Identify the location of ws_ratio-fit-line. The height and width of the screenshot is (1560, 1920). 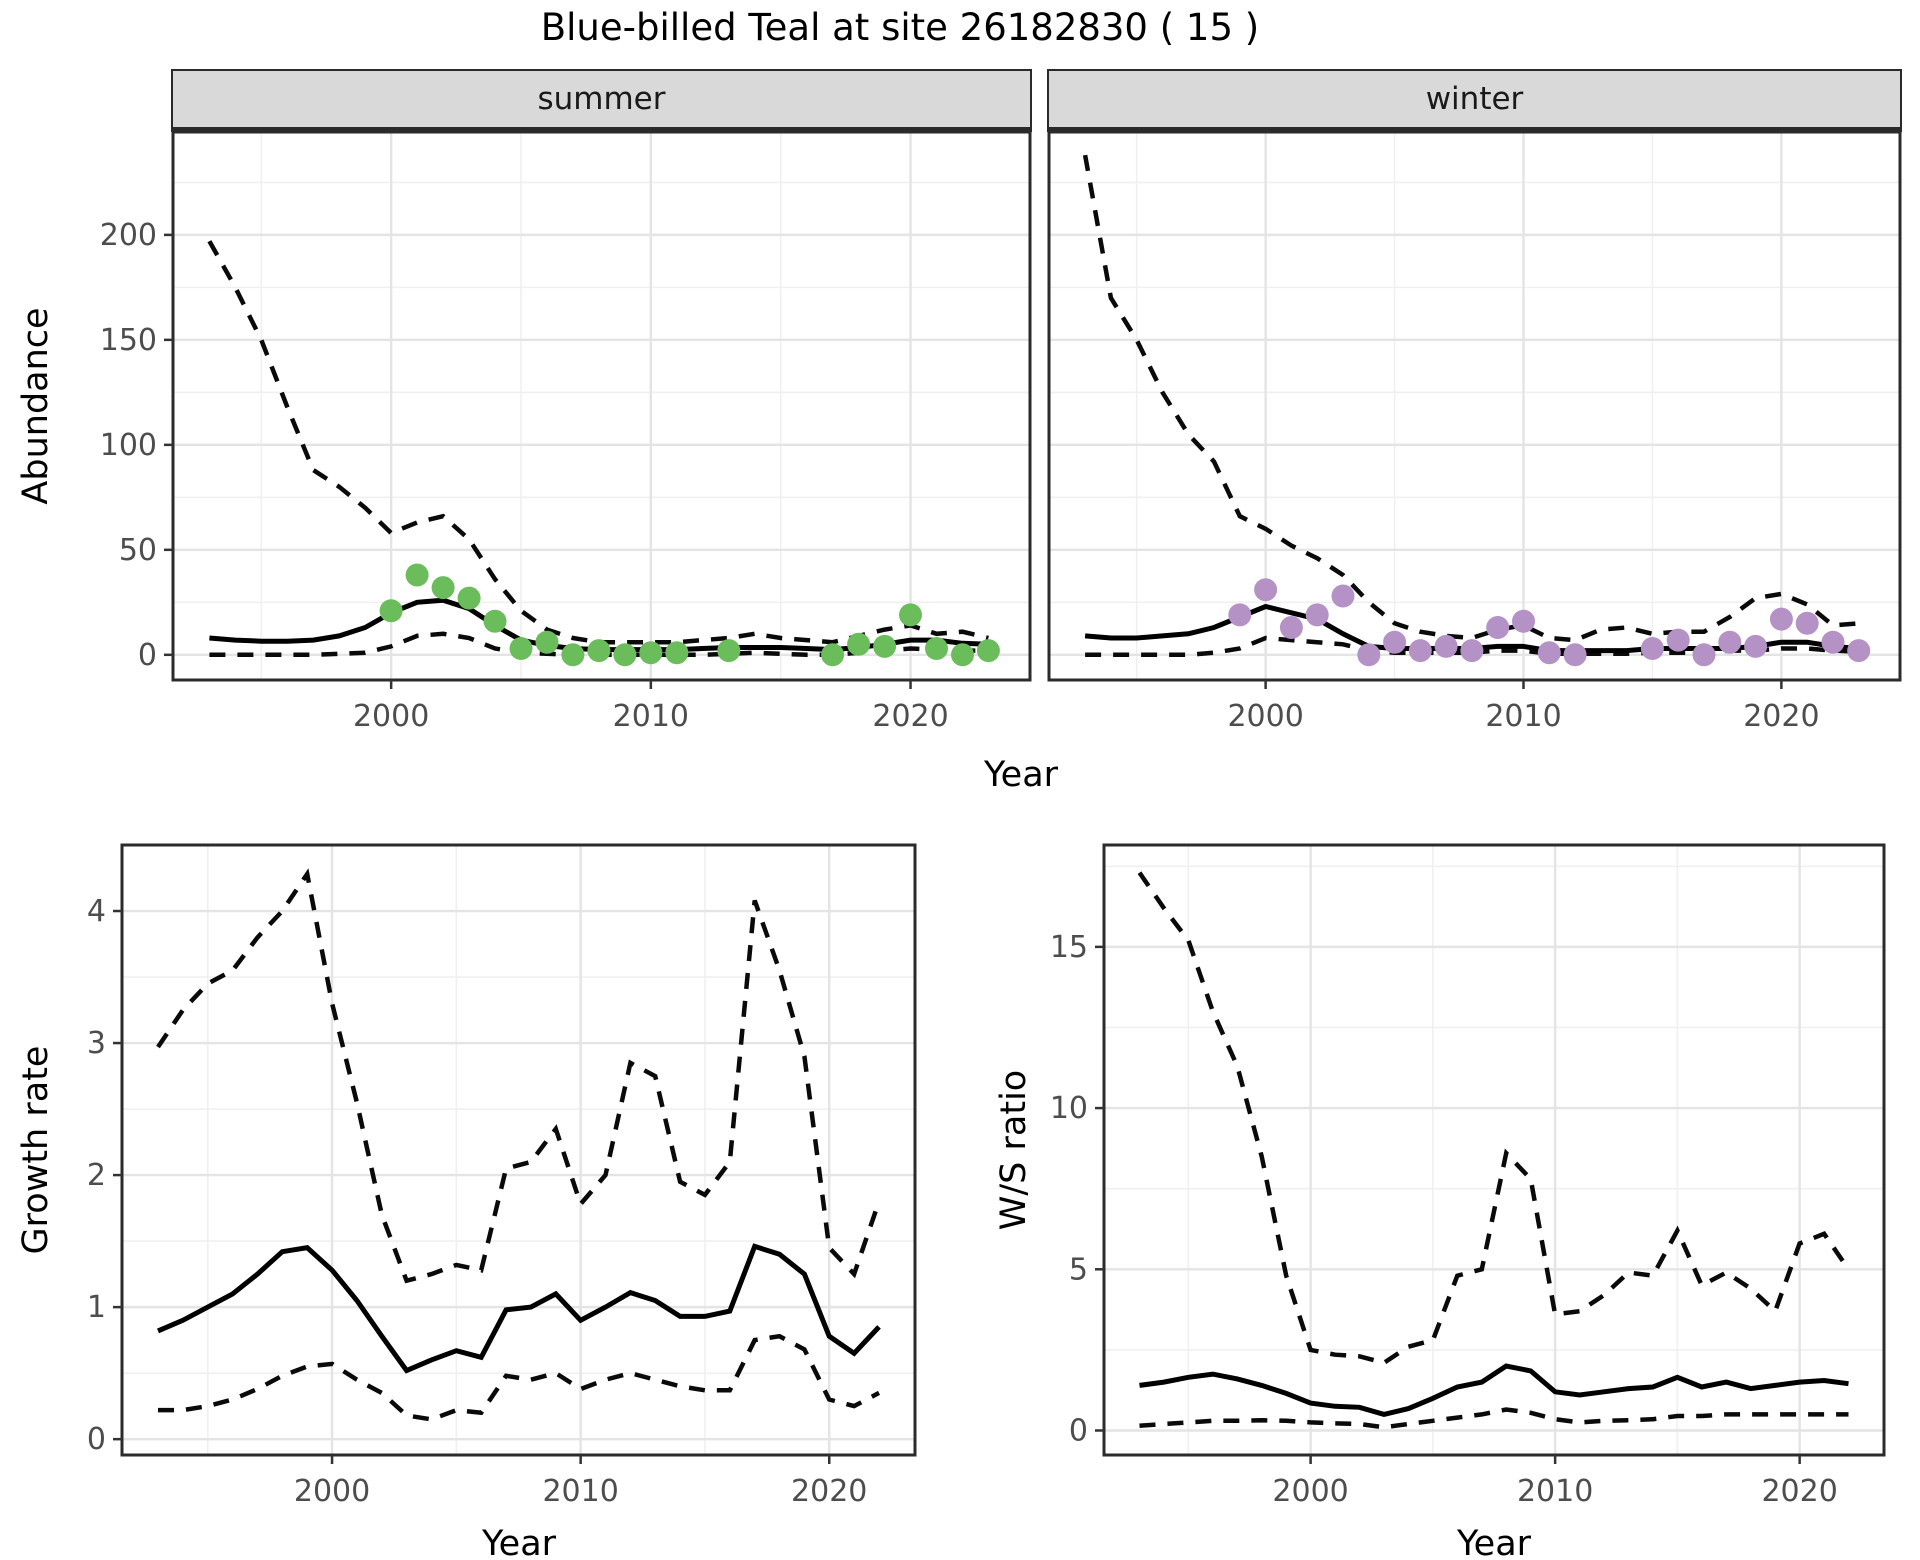
(1494, 1390).